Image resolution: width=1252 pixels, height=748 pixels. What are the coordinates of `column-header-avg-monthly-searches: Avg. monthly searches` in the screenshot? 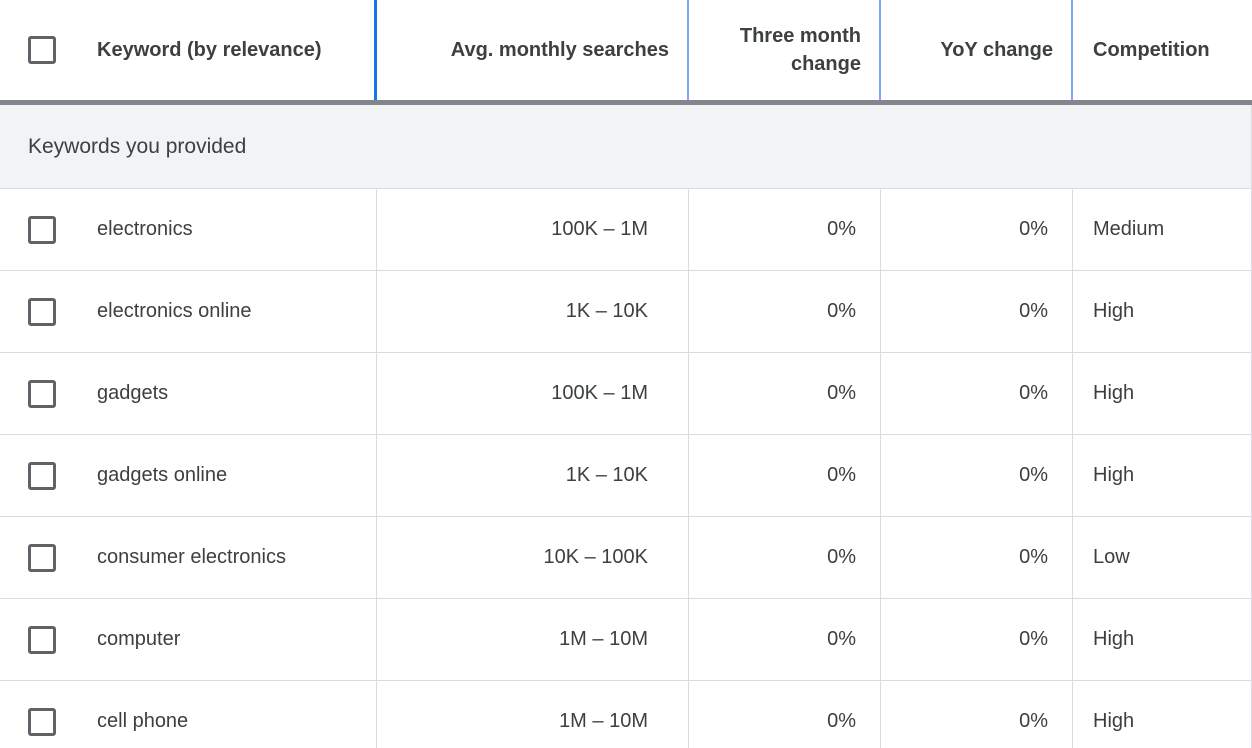 It's located at (533, 50).